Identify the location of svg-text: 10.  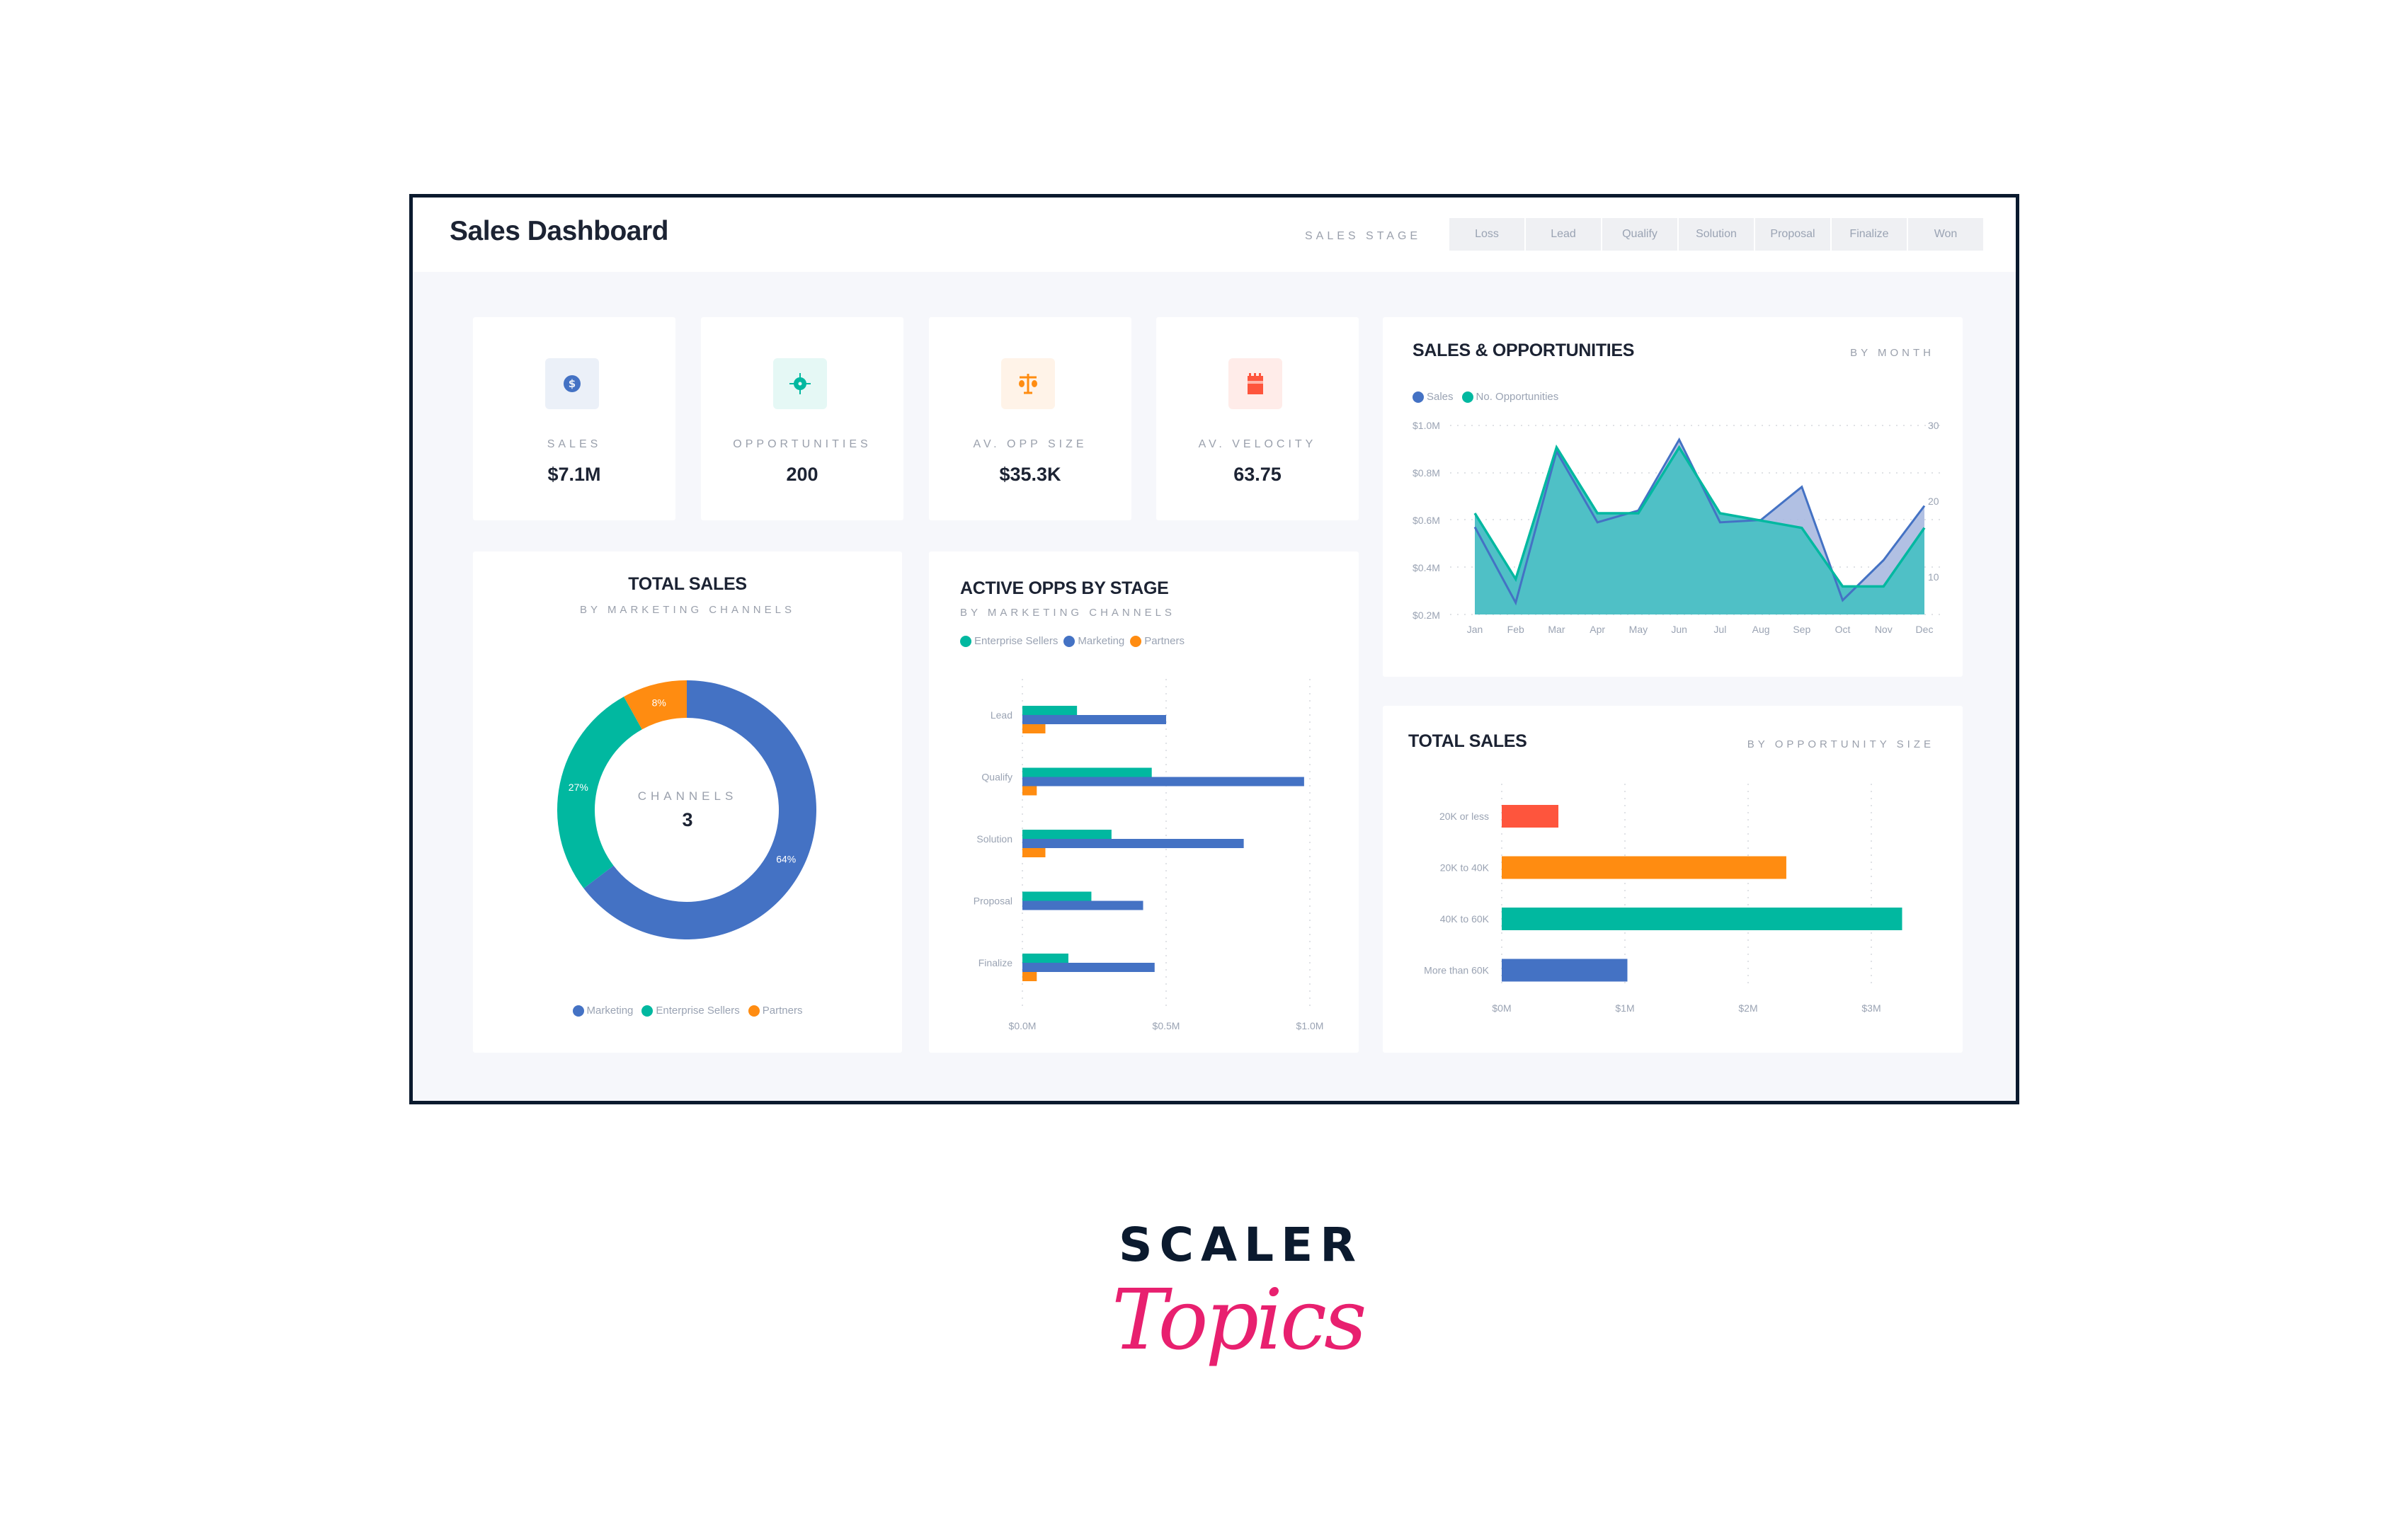
(1933, 577).